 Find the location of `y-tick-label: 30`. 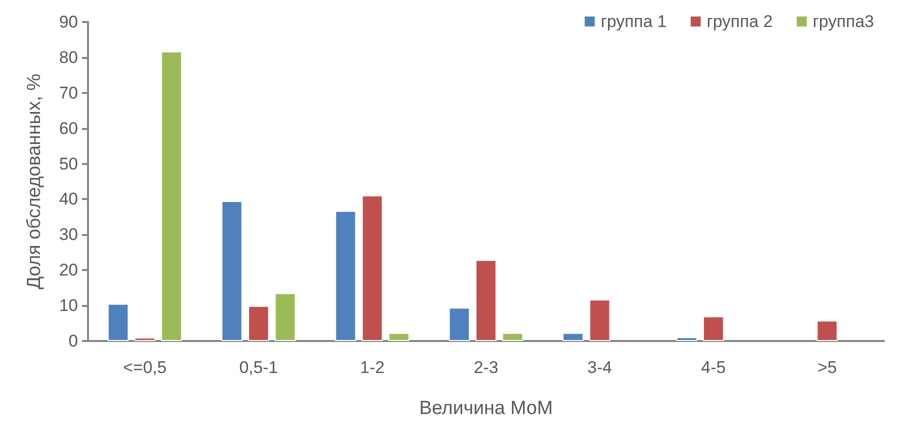

y-tick-label: 30 is located at coordinates (68, 234).